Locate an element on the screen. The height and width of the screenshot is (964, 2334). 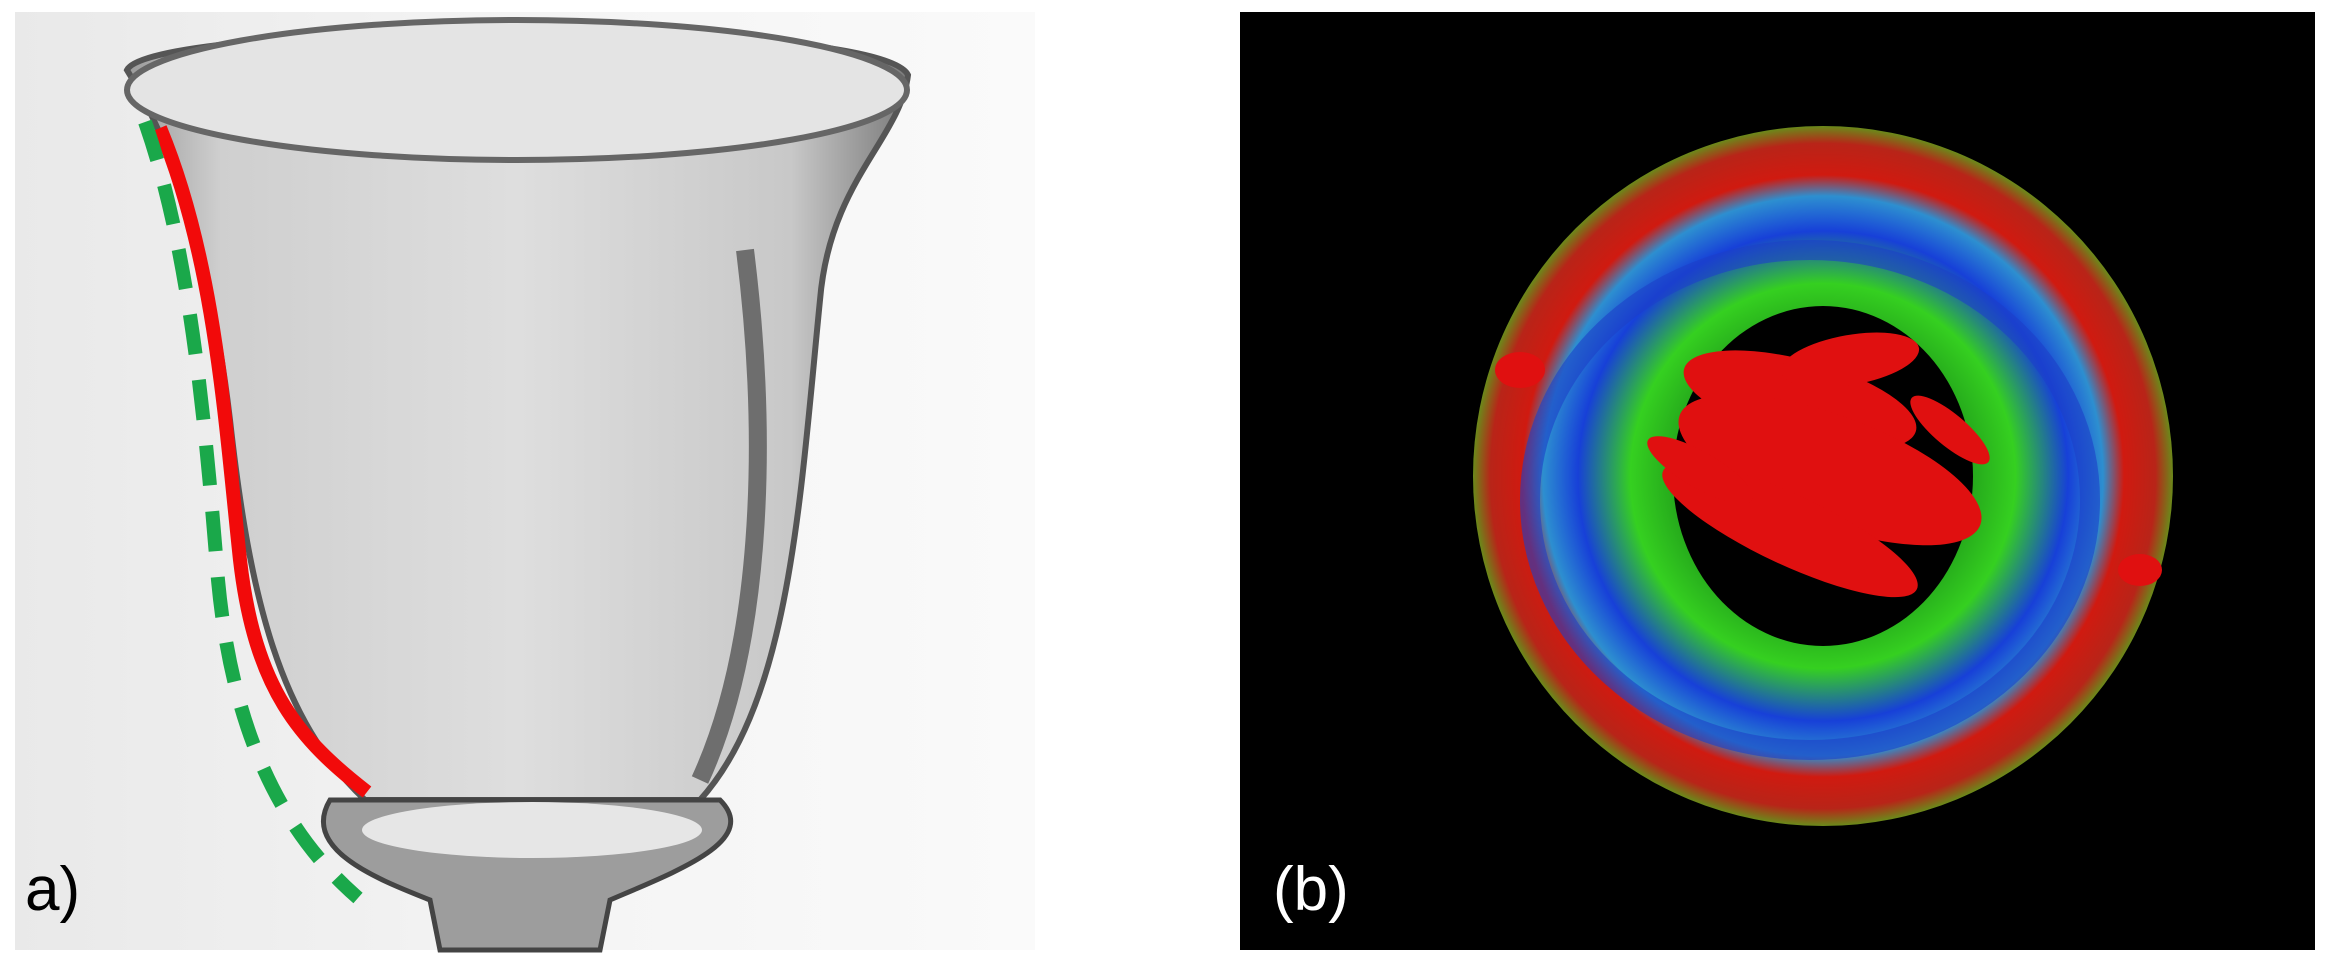
red-blobs is located at coordinates (1828, 465).